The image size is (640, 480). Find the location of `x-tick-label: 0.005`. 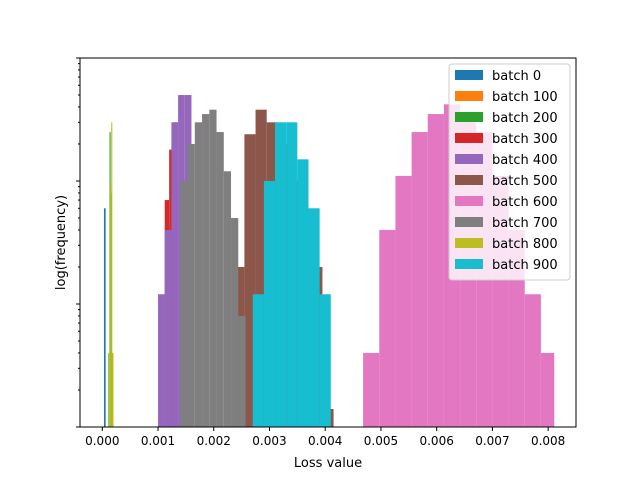

x-tick-label: 0.005 is located at coordinates (381, 441).